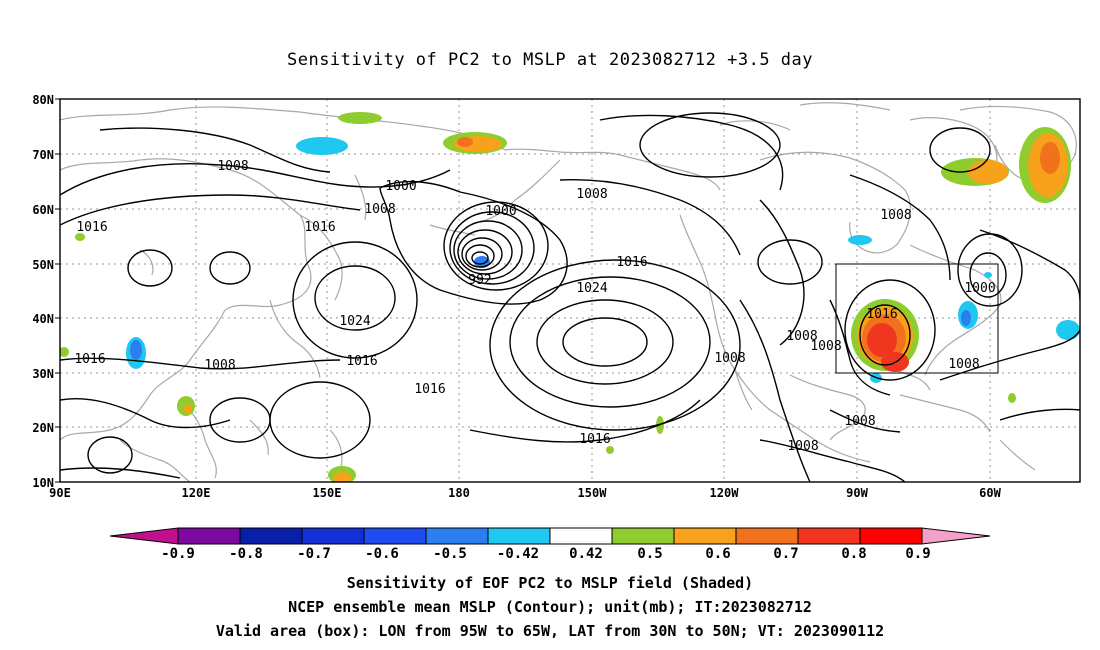  Describe the element at coordinates (314, 554) in the screenshot. I see `colorbar-label: -0.7` at that location.